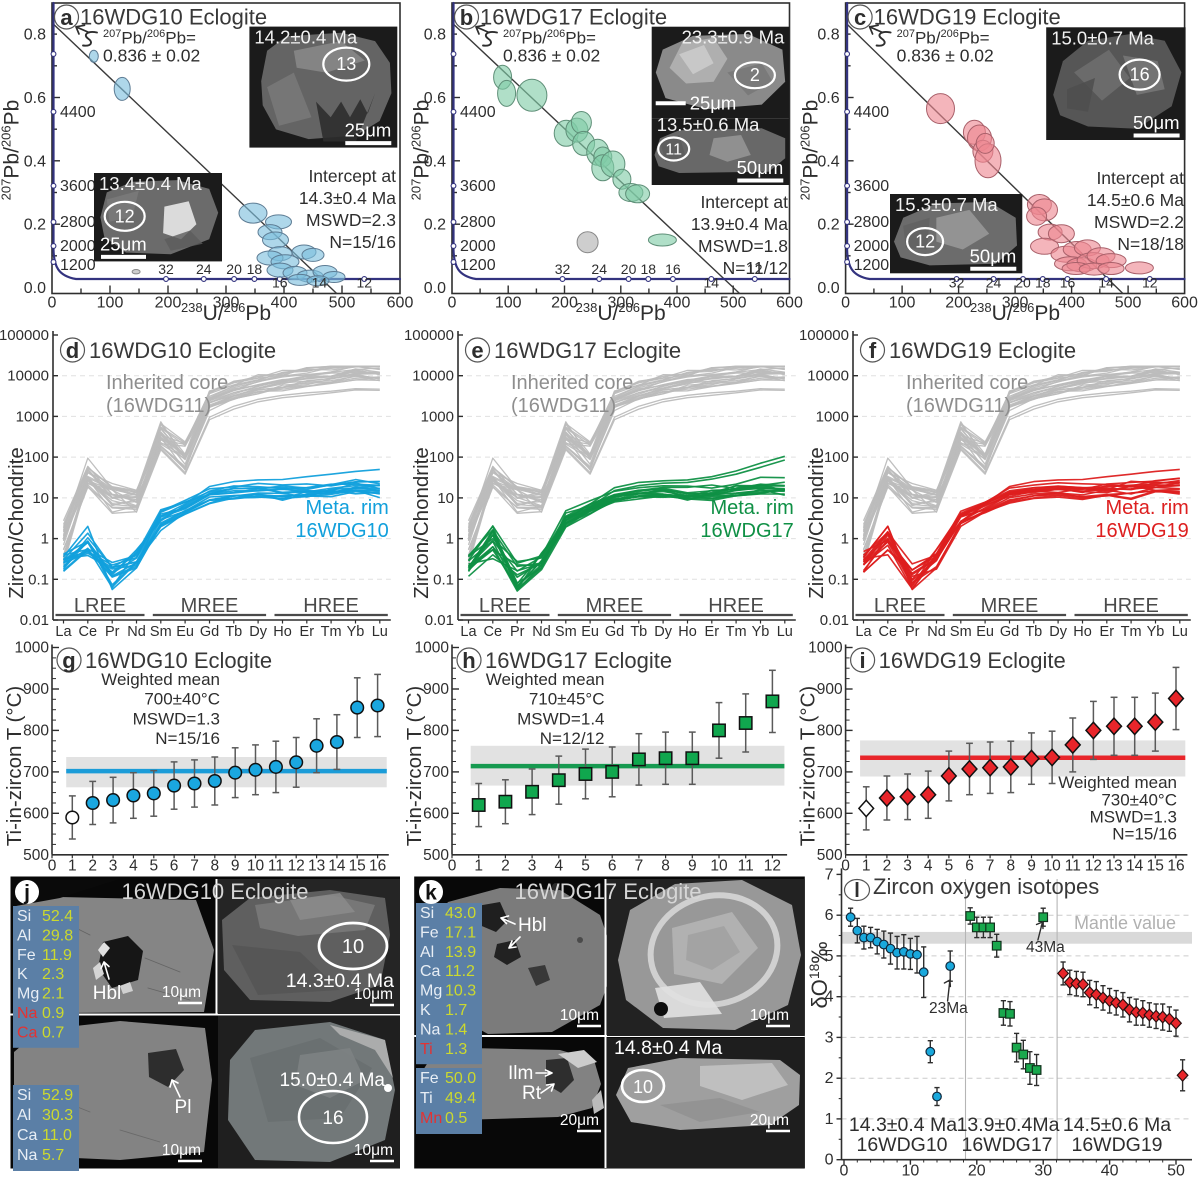 Image resolution: width=1200 pixels, height=1177 pixels. What do you see at coordinates (436, 689) in the screenshot?
I see `svg-text: 900` at bounding box center [436, 689].